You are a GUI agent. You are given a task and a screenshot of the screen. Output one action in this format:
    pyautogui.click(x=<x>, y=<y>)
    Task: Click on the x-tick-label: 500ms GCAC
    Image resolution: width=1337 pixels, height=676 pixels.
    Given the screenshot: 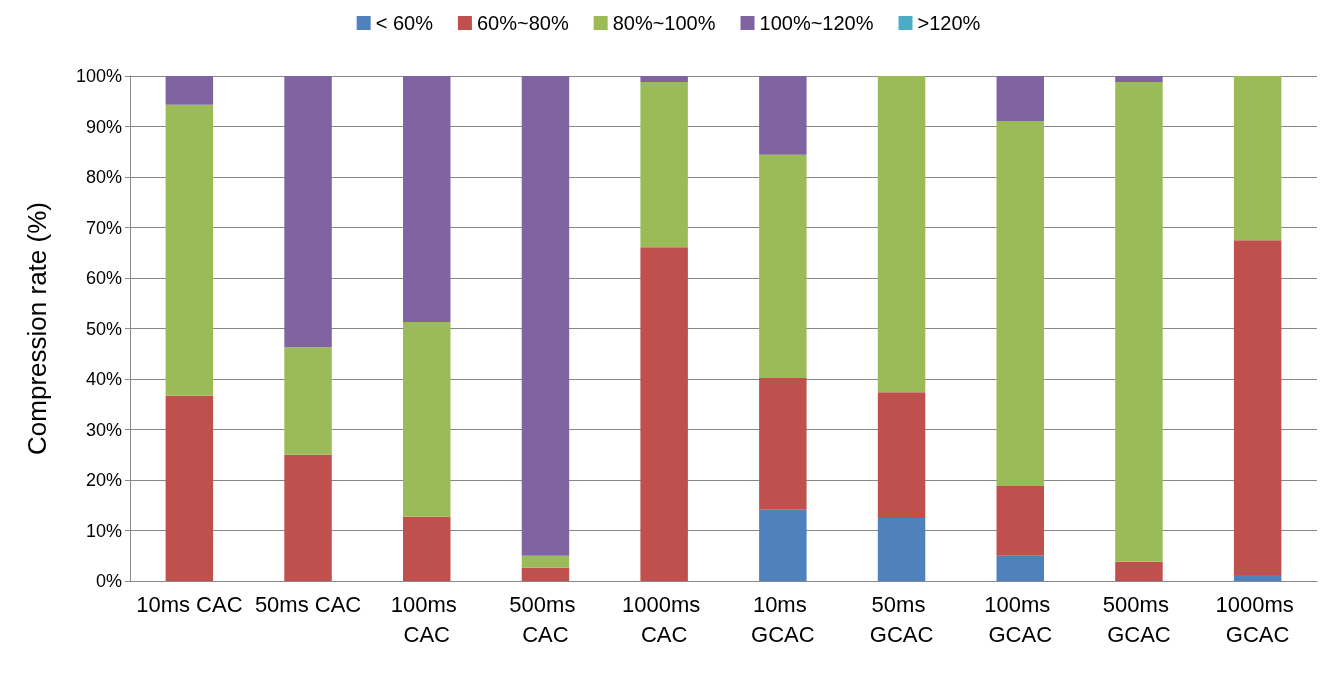 What is the action you would take?
    pyautogui.click(x=1139, y=619)
    